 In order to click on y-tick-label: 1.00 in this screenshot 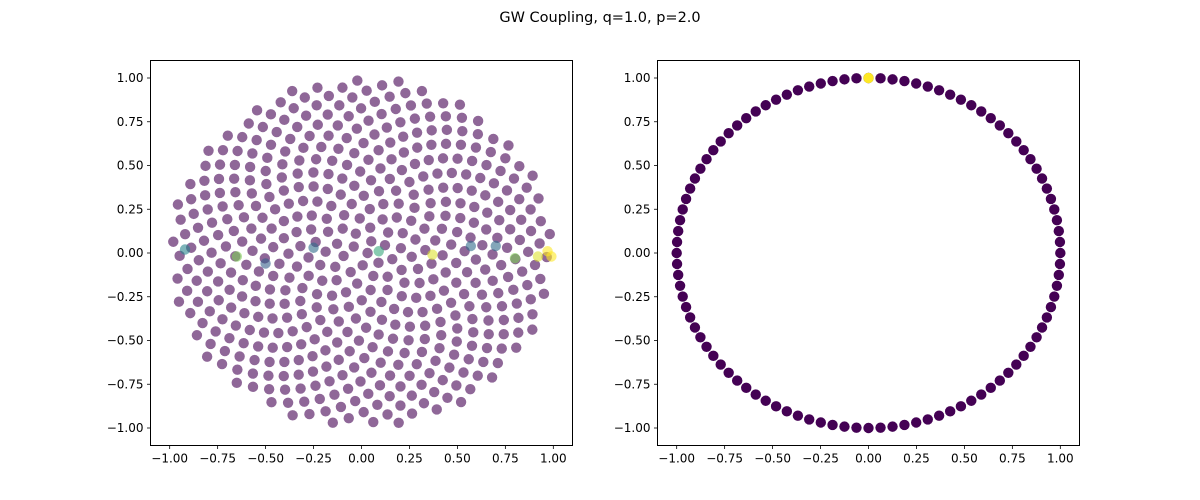, I will do `click(637, 78)`.